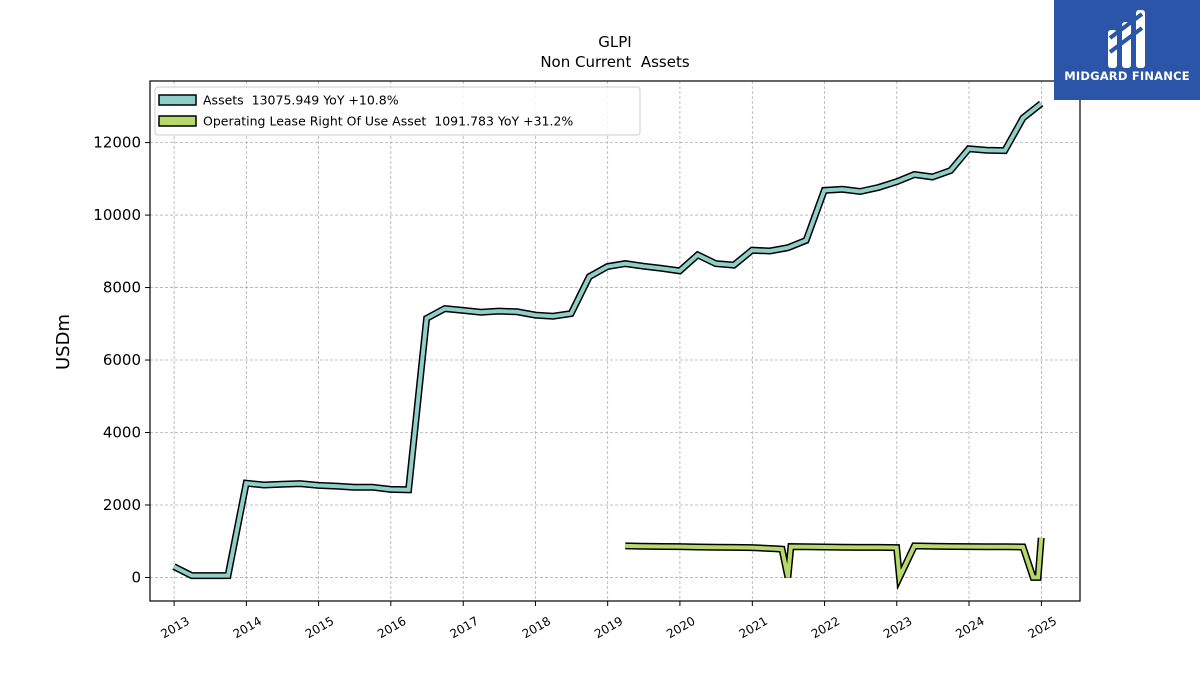 This screenshot has width=1200, height=675. I want to click on brand-name: MIDGARD FINANCE, so click(1127, 76).